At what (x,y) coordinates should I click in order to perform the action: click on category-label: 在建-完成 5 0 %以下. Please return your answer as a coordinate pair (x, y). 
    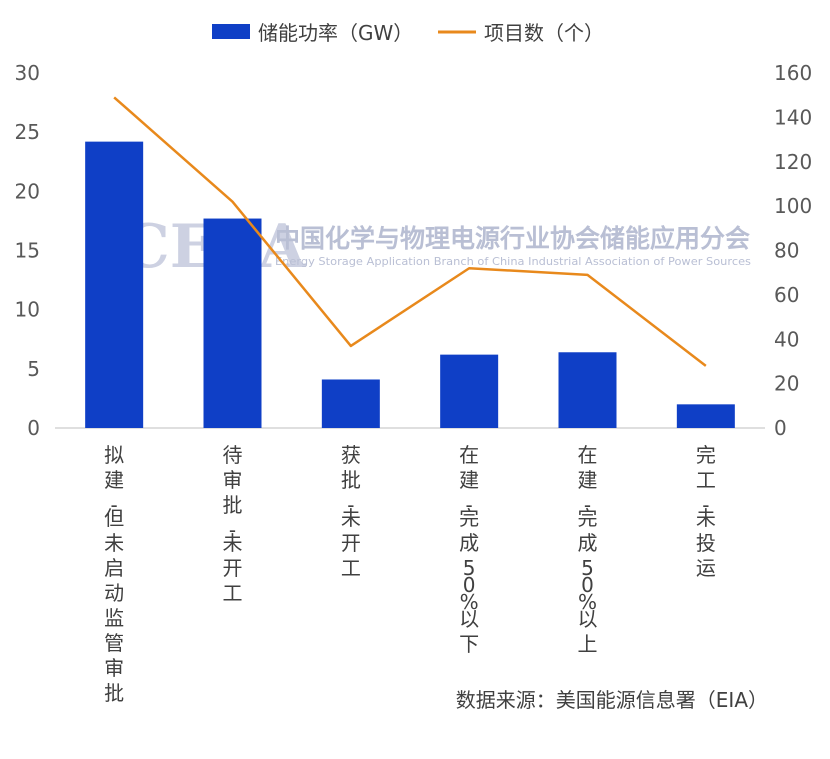
    Looking at the image, I should click on (469, 549).